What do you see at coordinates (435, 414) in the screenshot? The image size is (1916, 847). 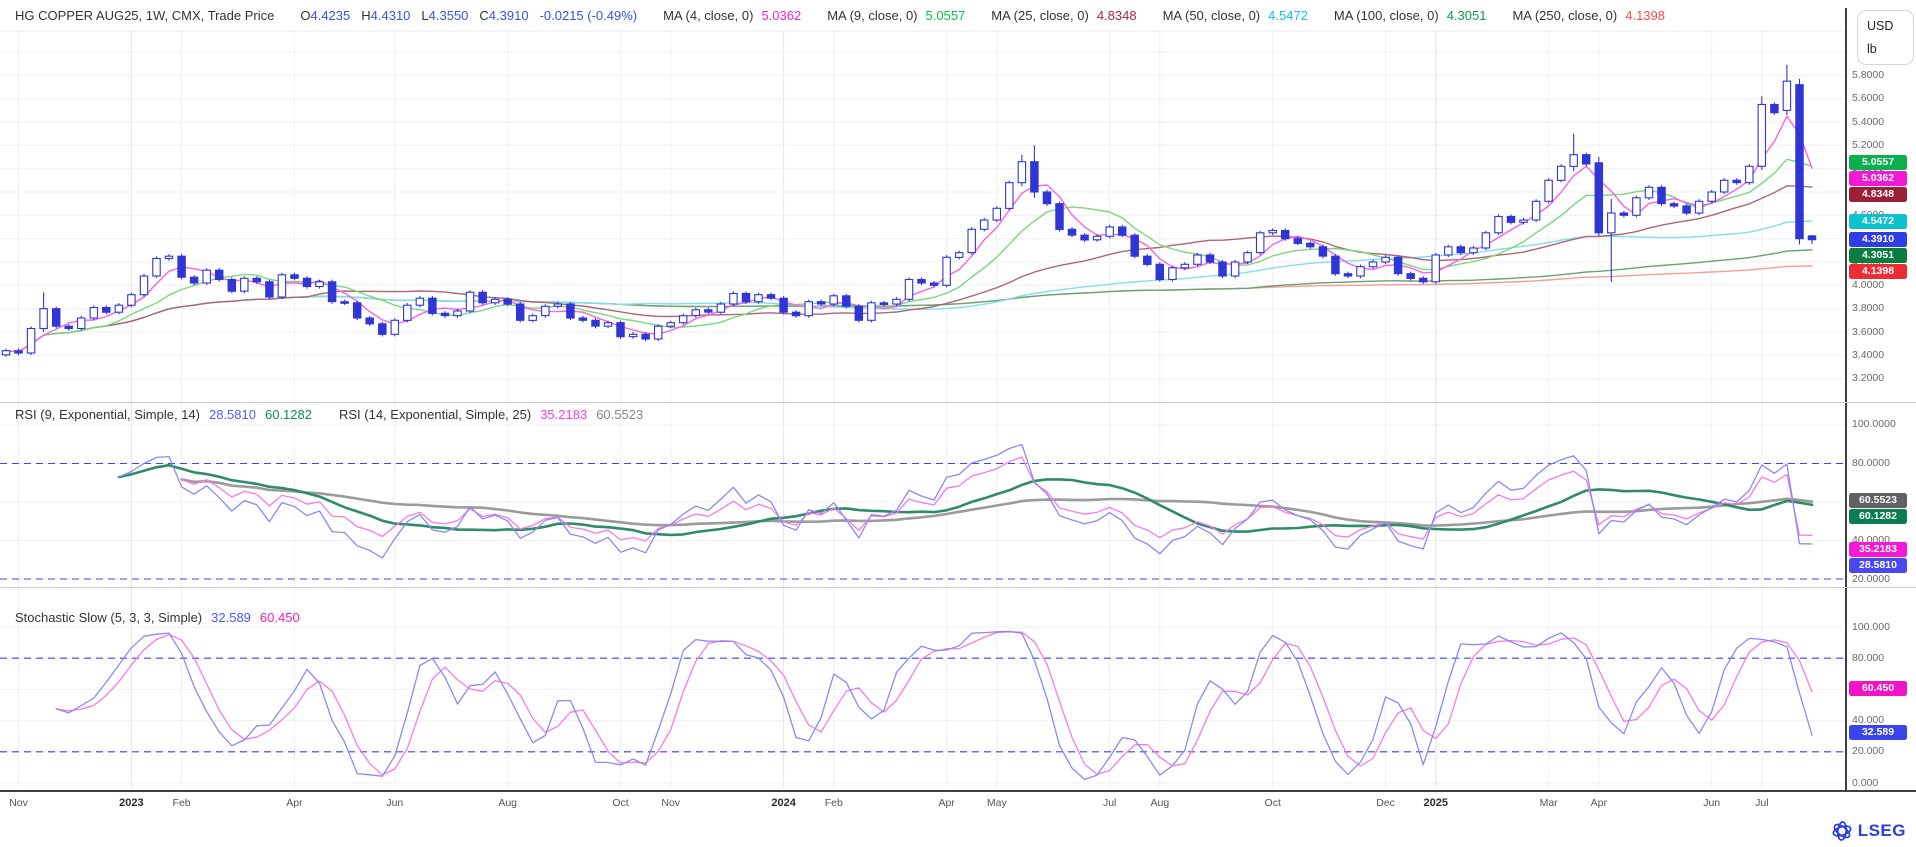 I see `rsi-slow-label: RSI (14, Exponential, Simple, 25)` at bounding box center [435, 414].